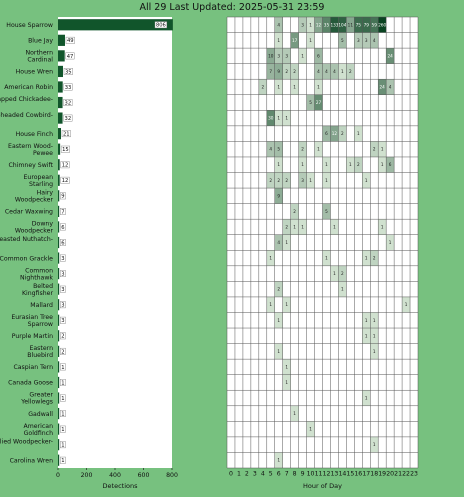  What do you see at coordinates (326, 133) in the screenshot?
I see `heatmap-cell-value: 6` at bounding box center [326, 133].